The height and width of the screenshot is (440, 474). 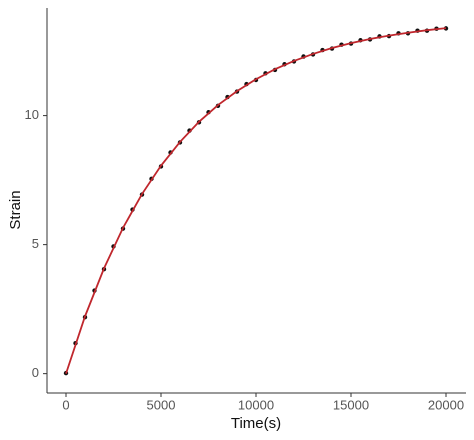 What do you see at coordinates (351, 404) in the screenshot?
I see `x-tick-label: 15000` at bounding box center [351, 404].